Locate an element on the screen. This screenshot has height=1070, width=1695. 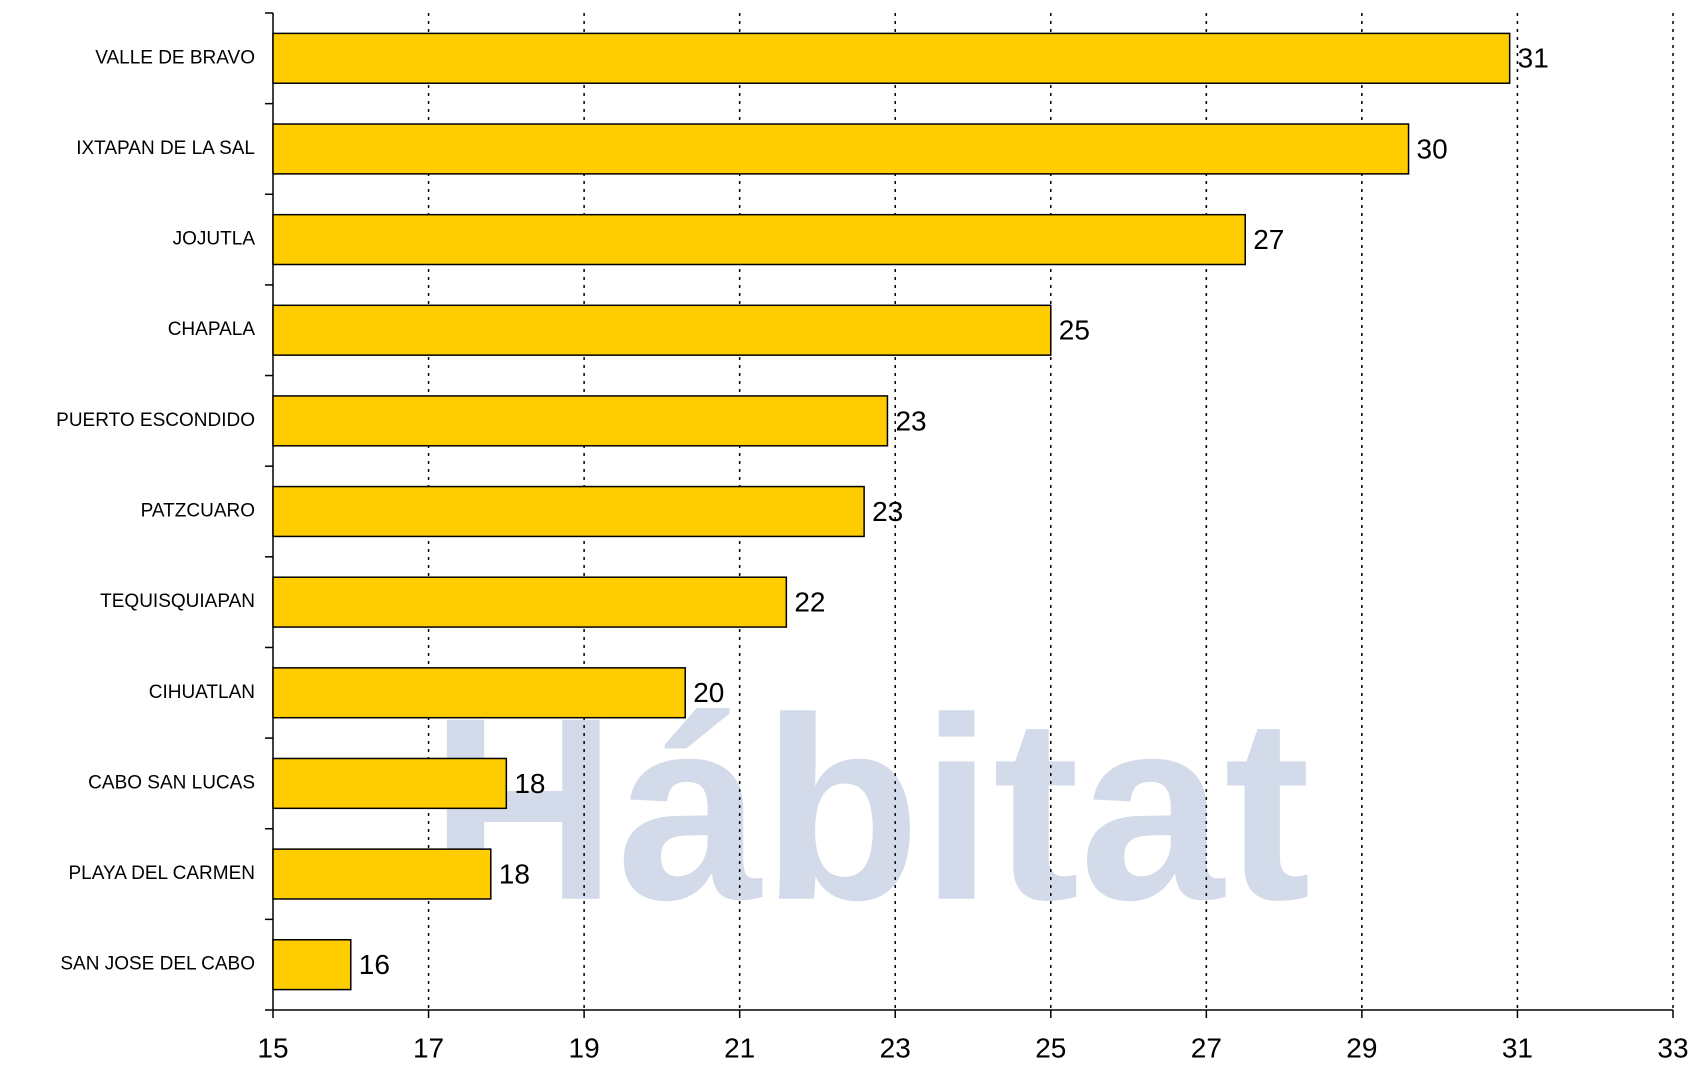
value-label: 22 is located at coordinates (809, 602).